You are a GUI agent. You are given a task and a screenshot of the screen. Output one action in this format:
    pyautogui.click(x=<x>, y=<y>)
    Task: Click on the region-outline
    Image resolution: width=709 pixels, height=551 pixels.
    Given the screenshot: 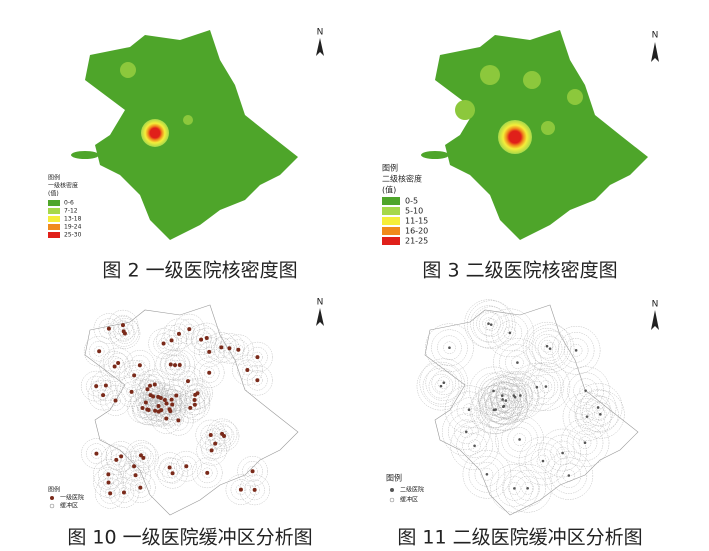 What is the action you would take?
    pyautogui.click(x=191, y=410)
    